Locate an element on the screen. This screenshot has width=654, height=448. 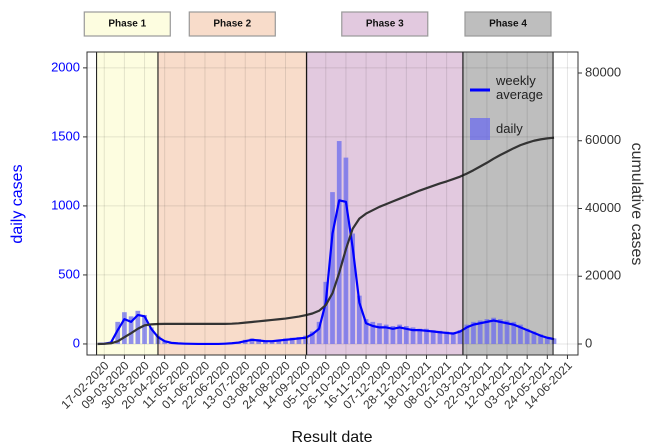
phase-label: Phase 2 is located at coordinates (232, 24).